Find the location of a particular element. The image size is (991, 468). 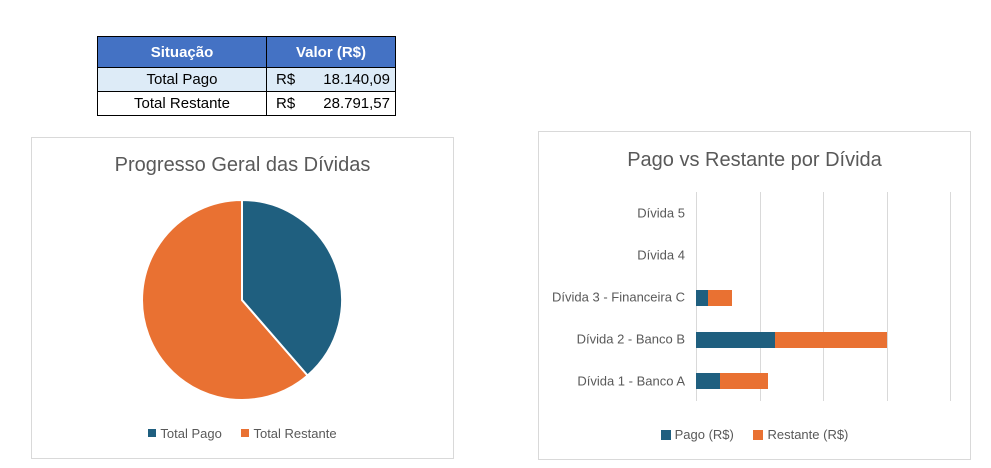

category-label: Dívida 1 - Banco A is located at coordinates (631, 381).